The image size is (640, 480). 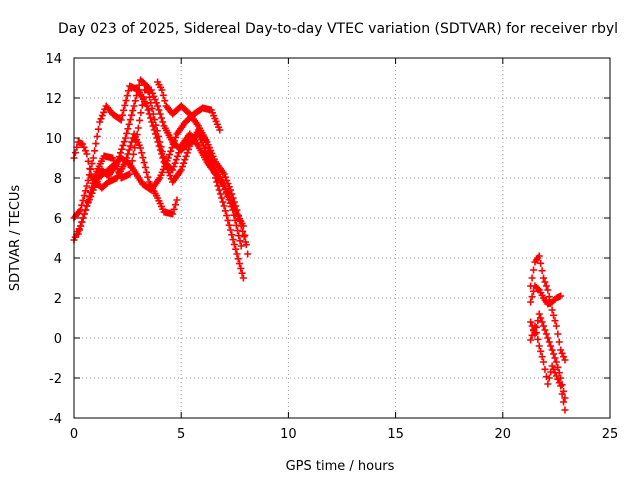 I want to click on x-tick-label: 20, so click(x=503, y=434).